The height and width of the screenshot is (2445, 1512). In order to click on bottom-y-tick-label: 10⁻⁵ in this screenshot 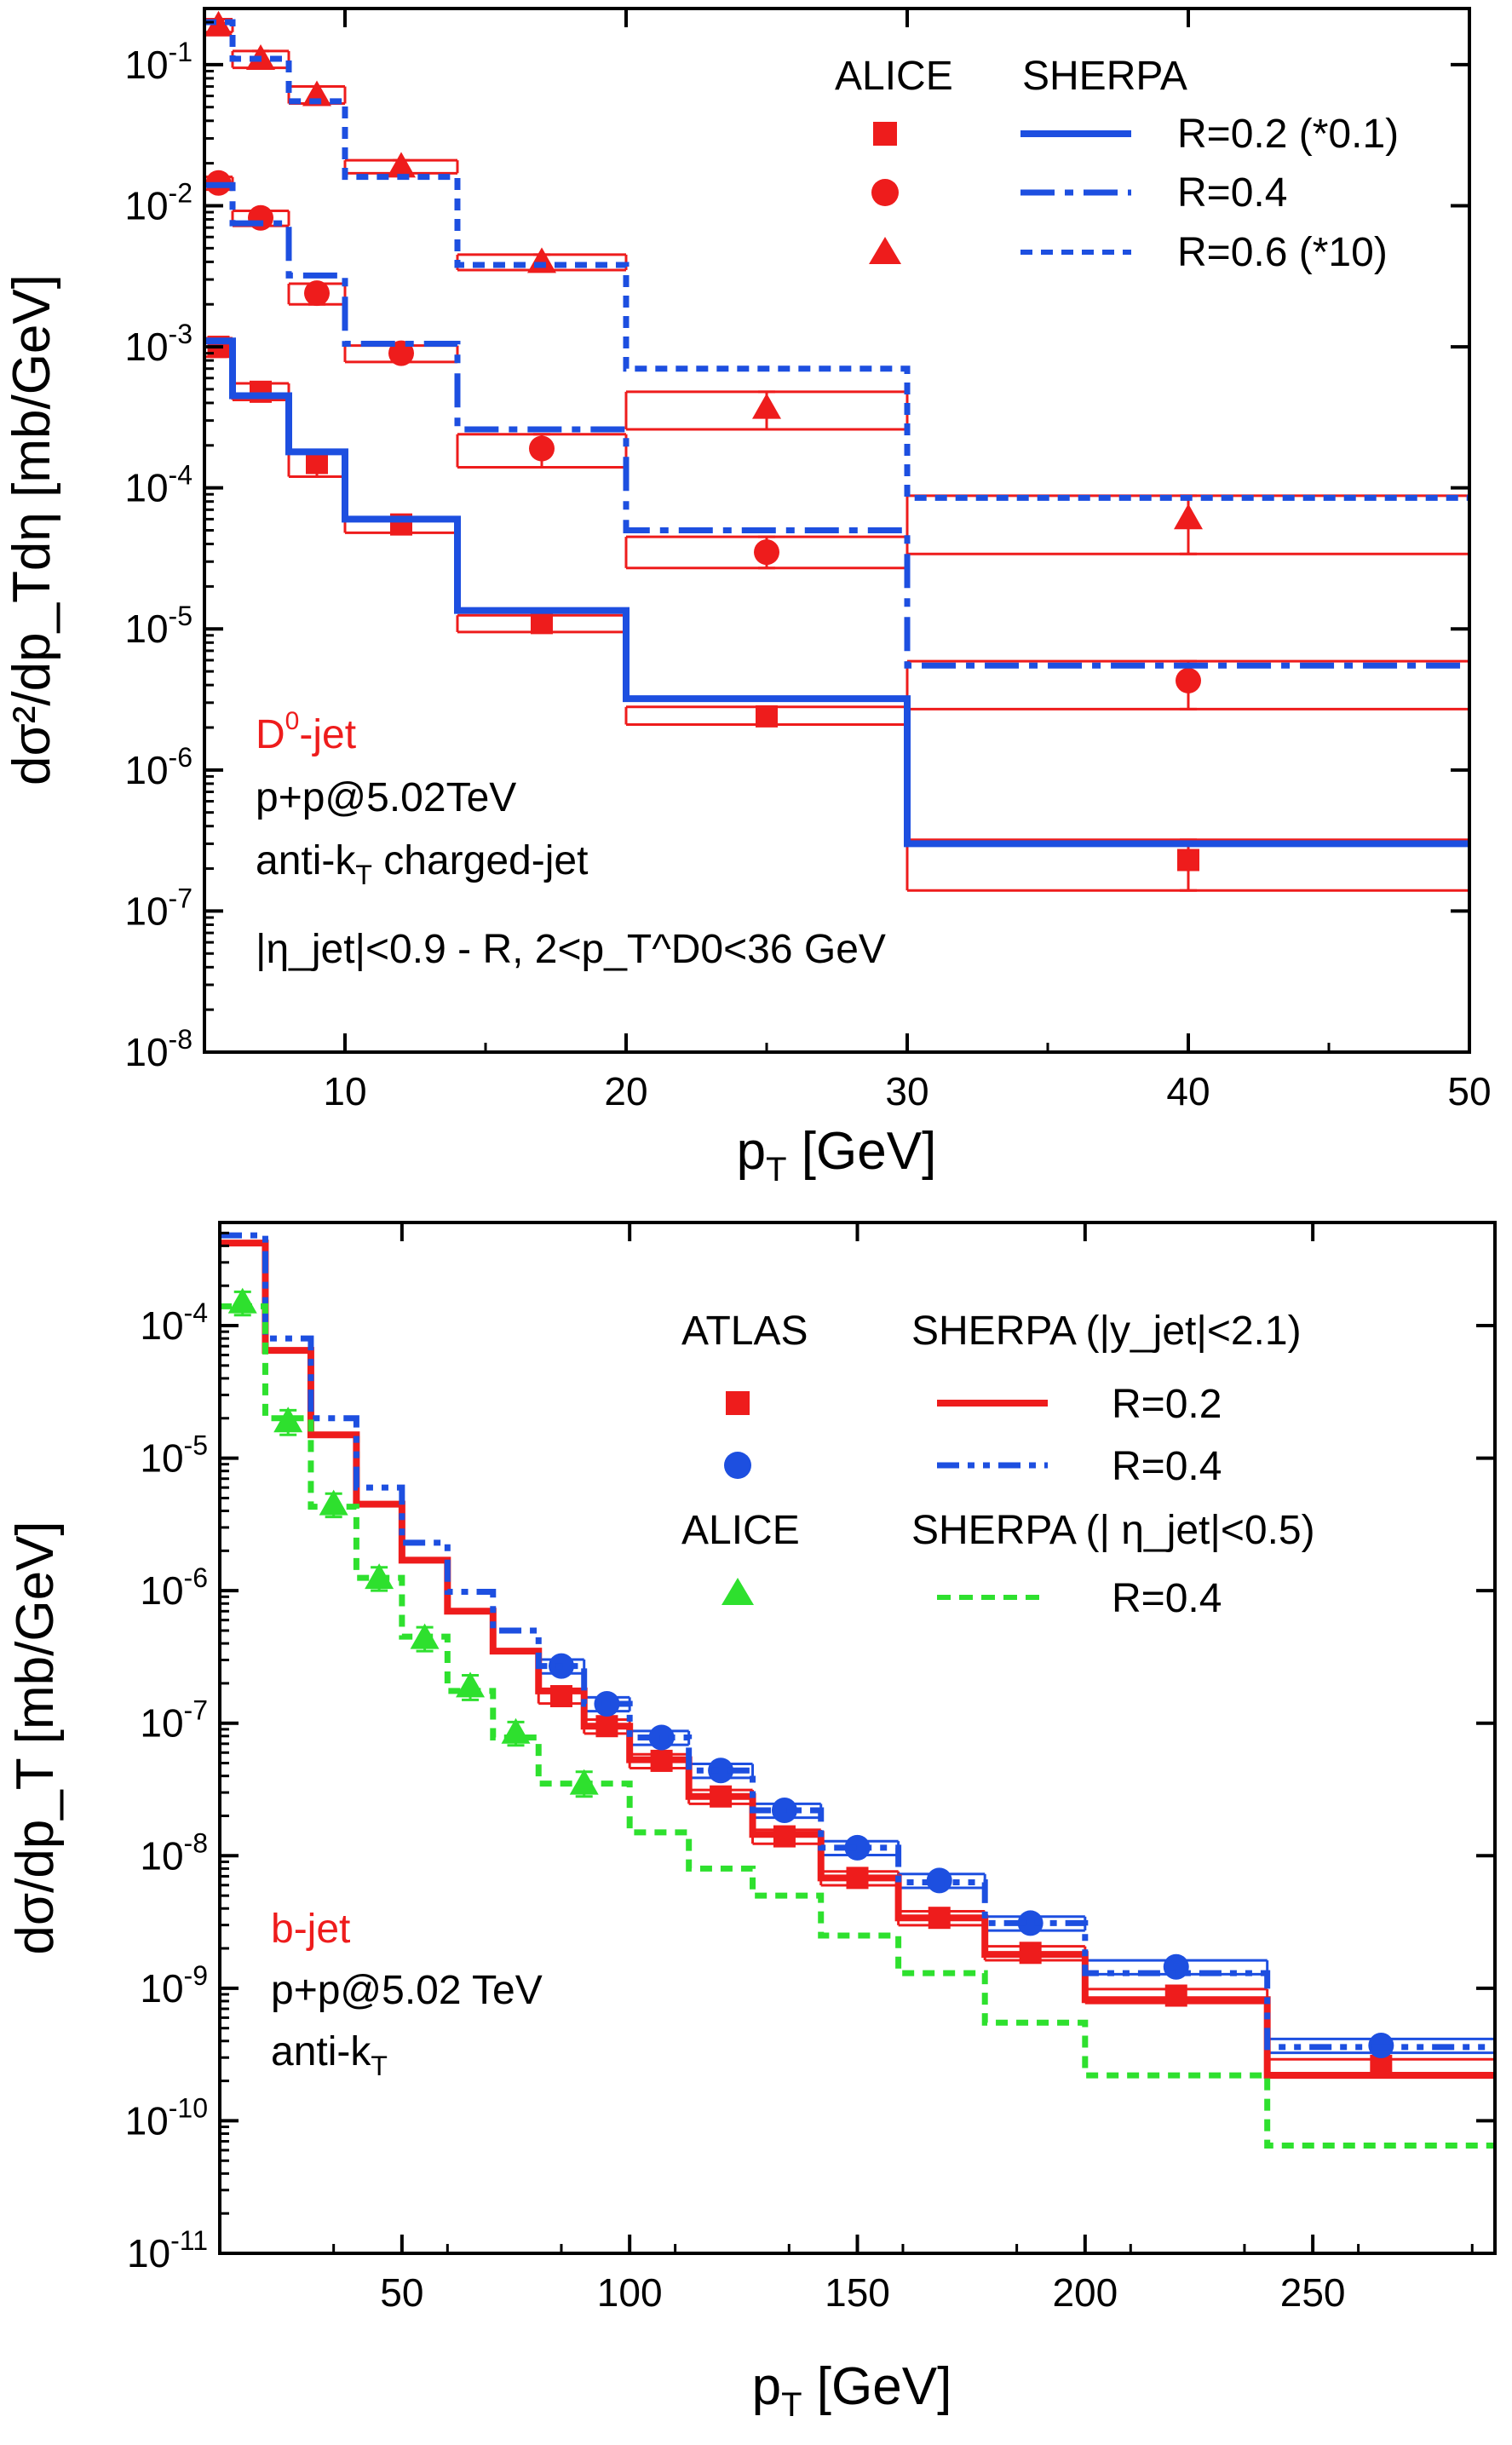, I will do `click(174, 1455)`.